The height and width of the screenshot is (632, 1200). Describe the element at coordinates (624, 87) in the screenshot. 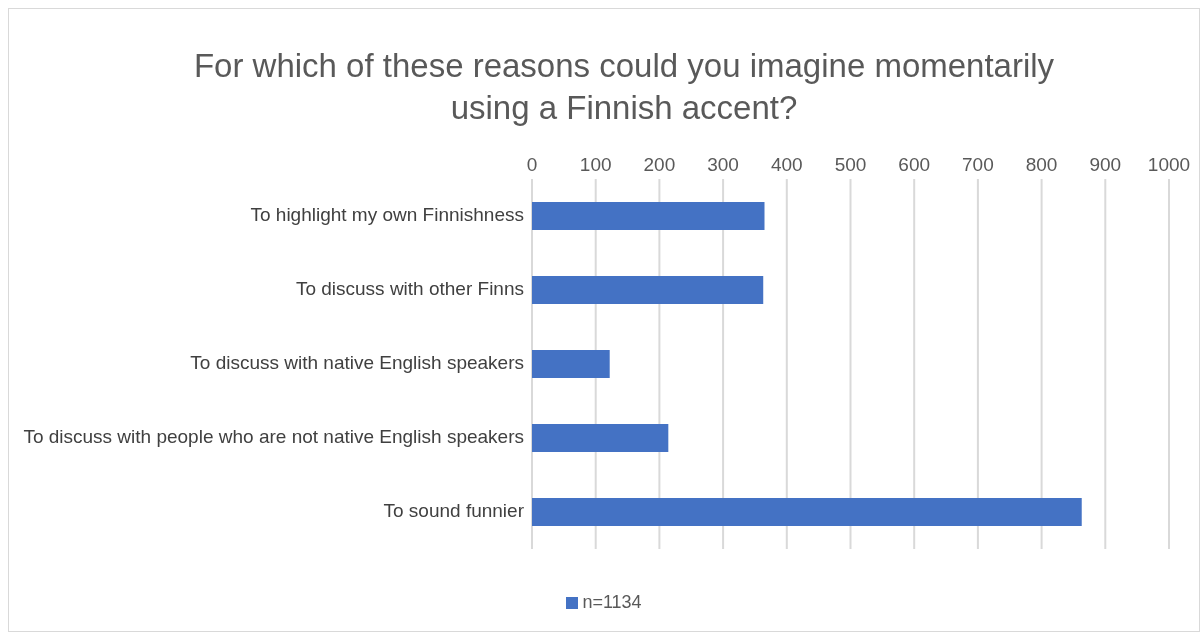

I see `chart-title: For which of these reasons could you imagine momentarily using a Finnish accent?` at that location.